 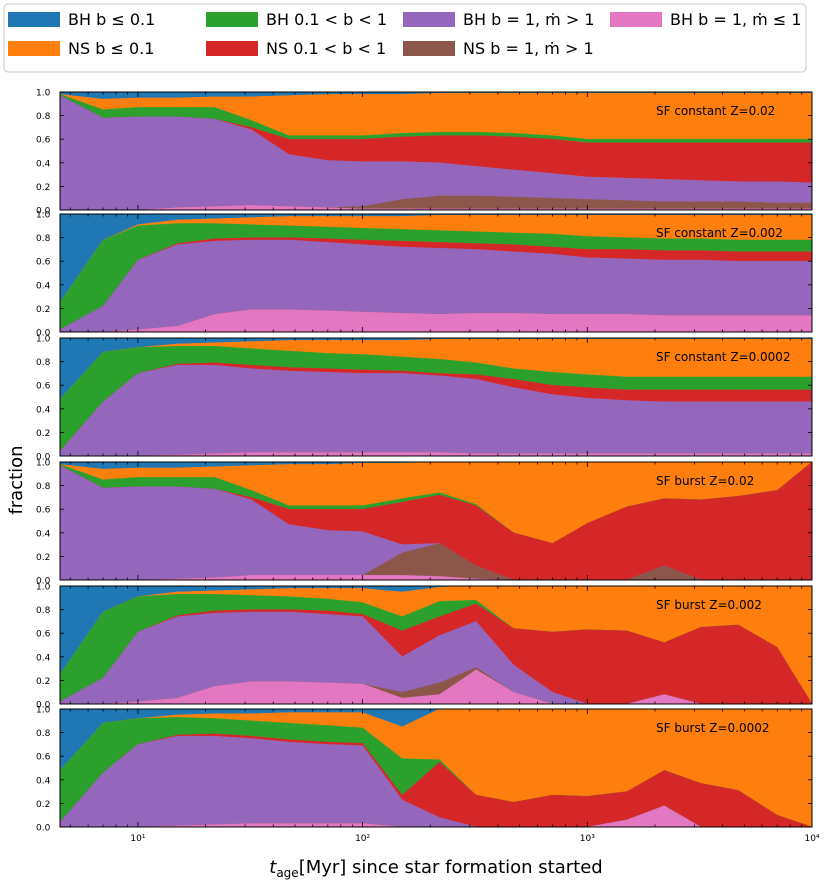 I want to click on legend-label: BH 0.1 < b < 1, so click(x=326, y=19).